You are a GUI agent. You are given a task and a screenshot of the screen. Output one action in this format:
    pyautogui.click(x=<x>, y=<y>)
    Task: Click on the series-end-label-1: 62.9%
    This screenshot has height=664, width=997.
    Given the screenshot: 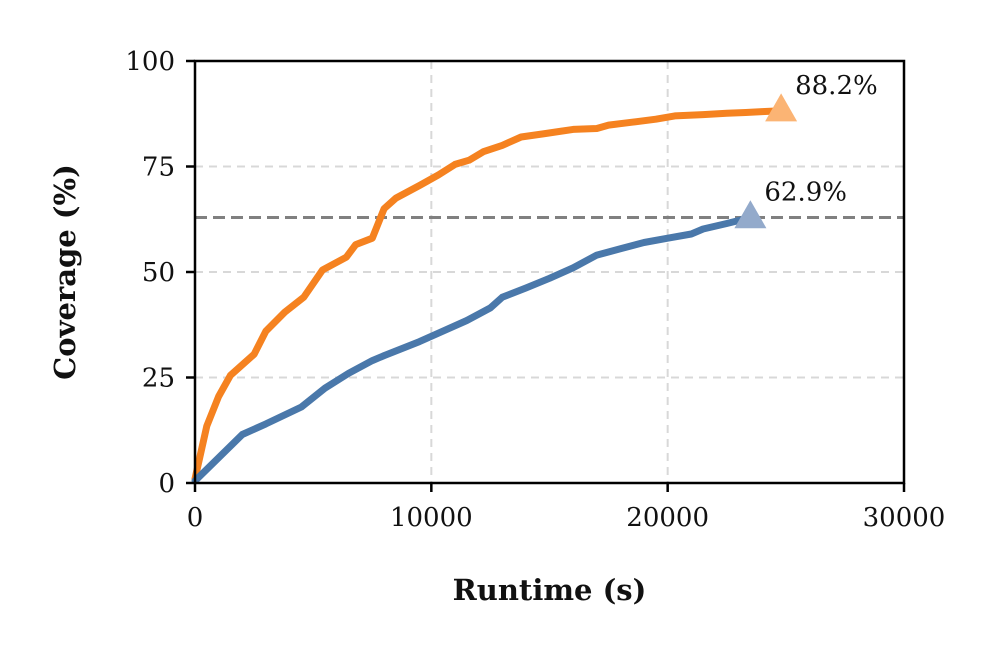 What is the action you would take?
    pyautogui.click(x=805, y=193)
    